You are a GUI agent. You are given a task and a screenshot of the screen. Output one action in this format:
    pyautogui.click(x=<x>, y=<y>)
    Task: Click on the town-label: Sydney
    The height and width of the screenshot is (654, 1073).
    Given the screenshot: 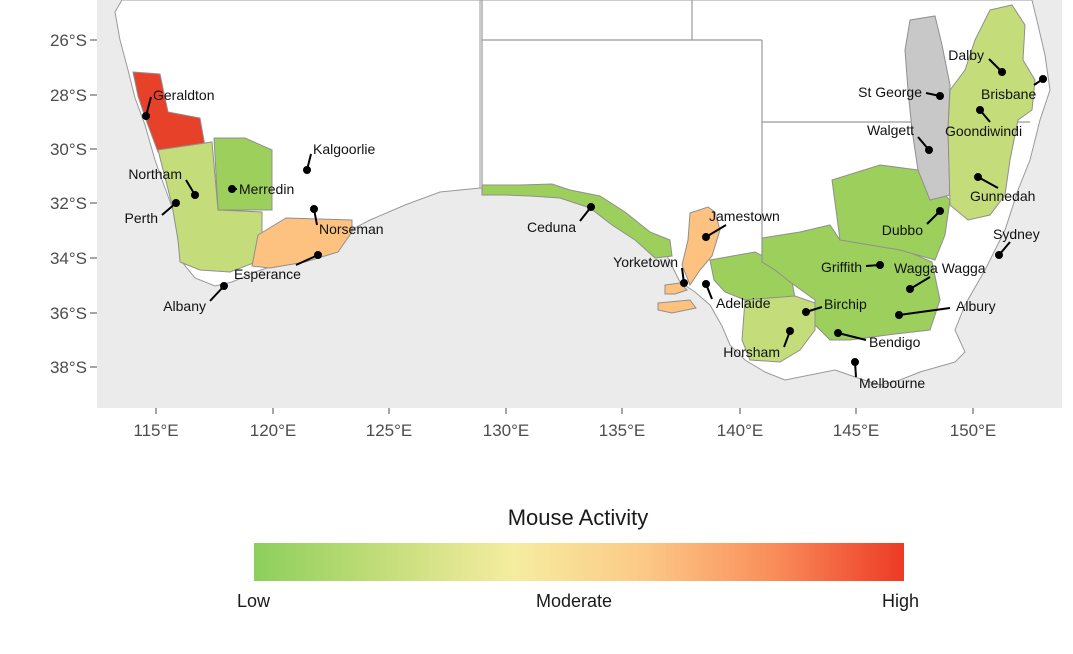 What is the action you would take?
    pyautogui.click(x=1016, y=234)
    